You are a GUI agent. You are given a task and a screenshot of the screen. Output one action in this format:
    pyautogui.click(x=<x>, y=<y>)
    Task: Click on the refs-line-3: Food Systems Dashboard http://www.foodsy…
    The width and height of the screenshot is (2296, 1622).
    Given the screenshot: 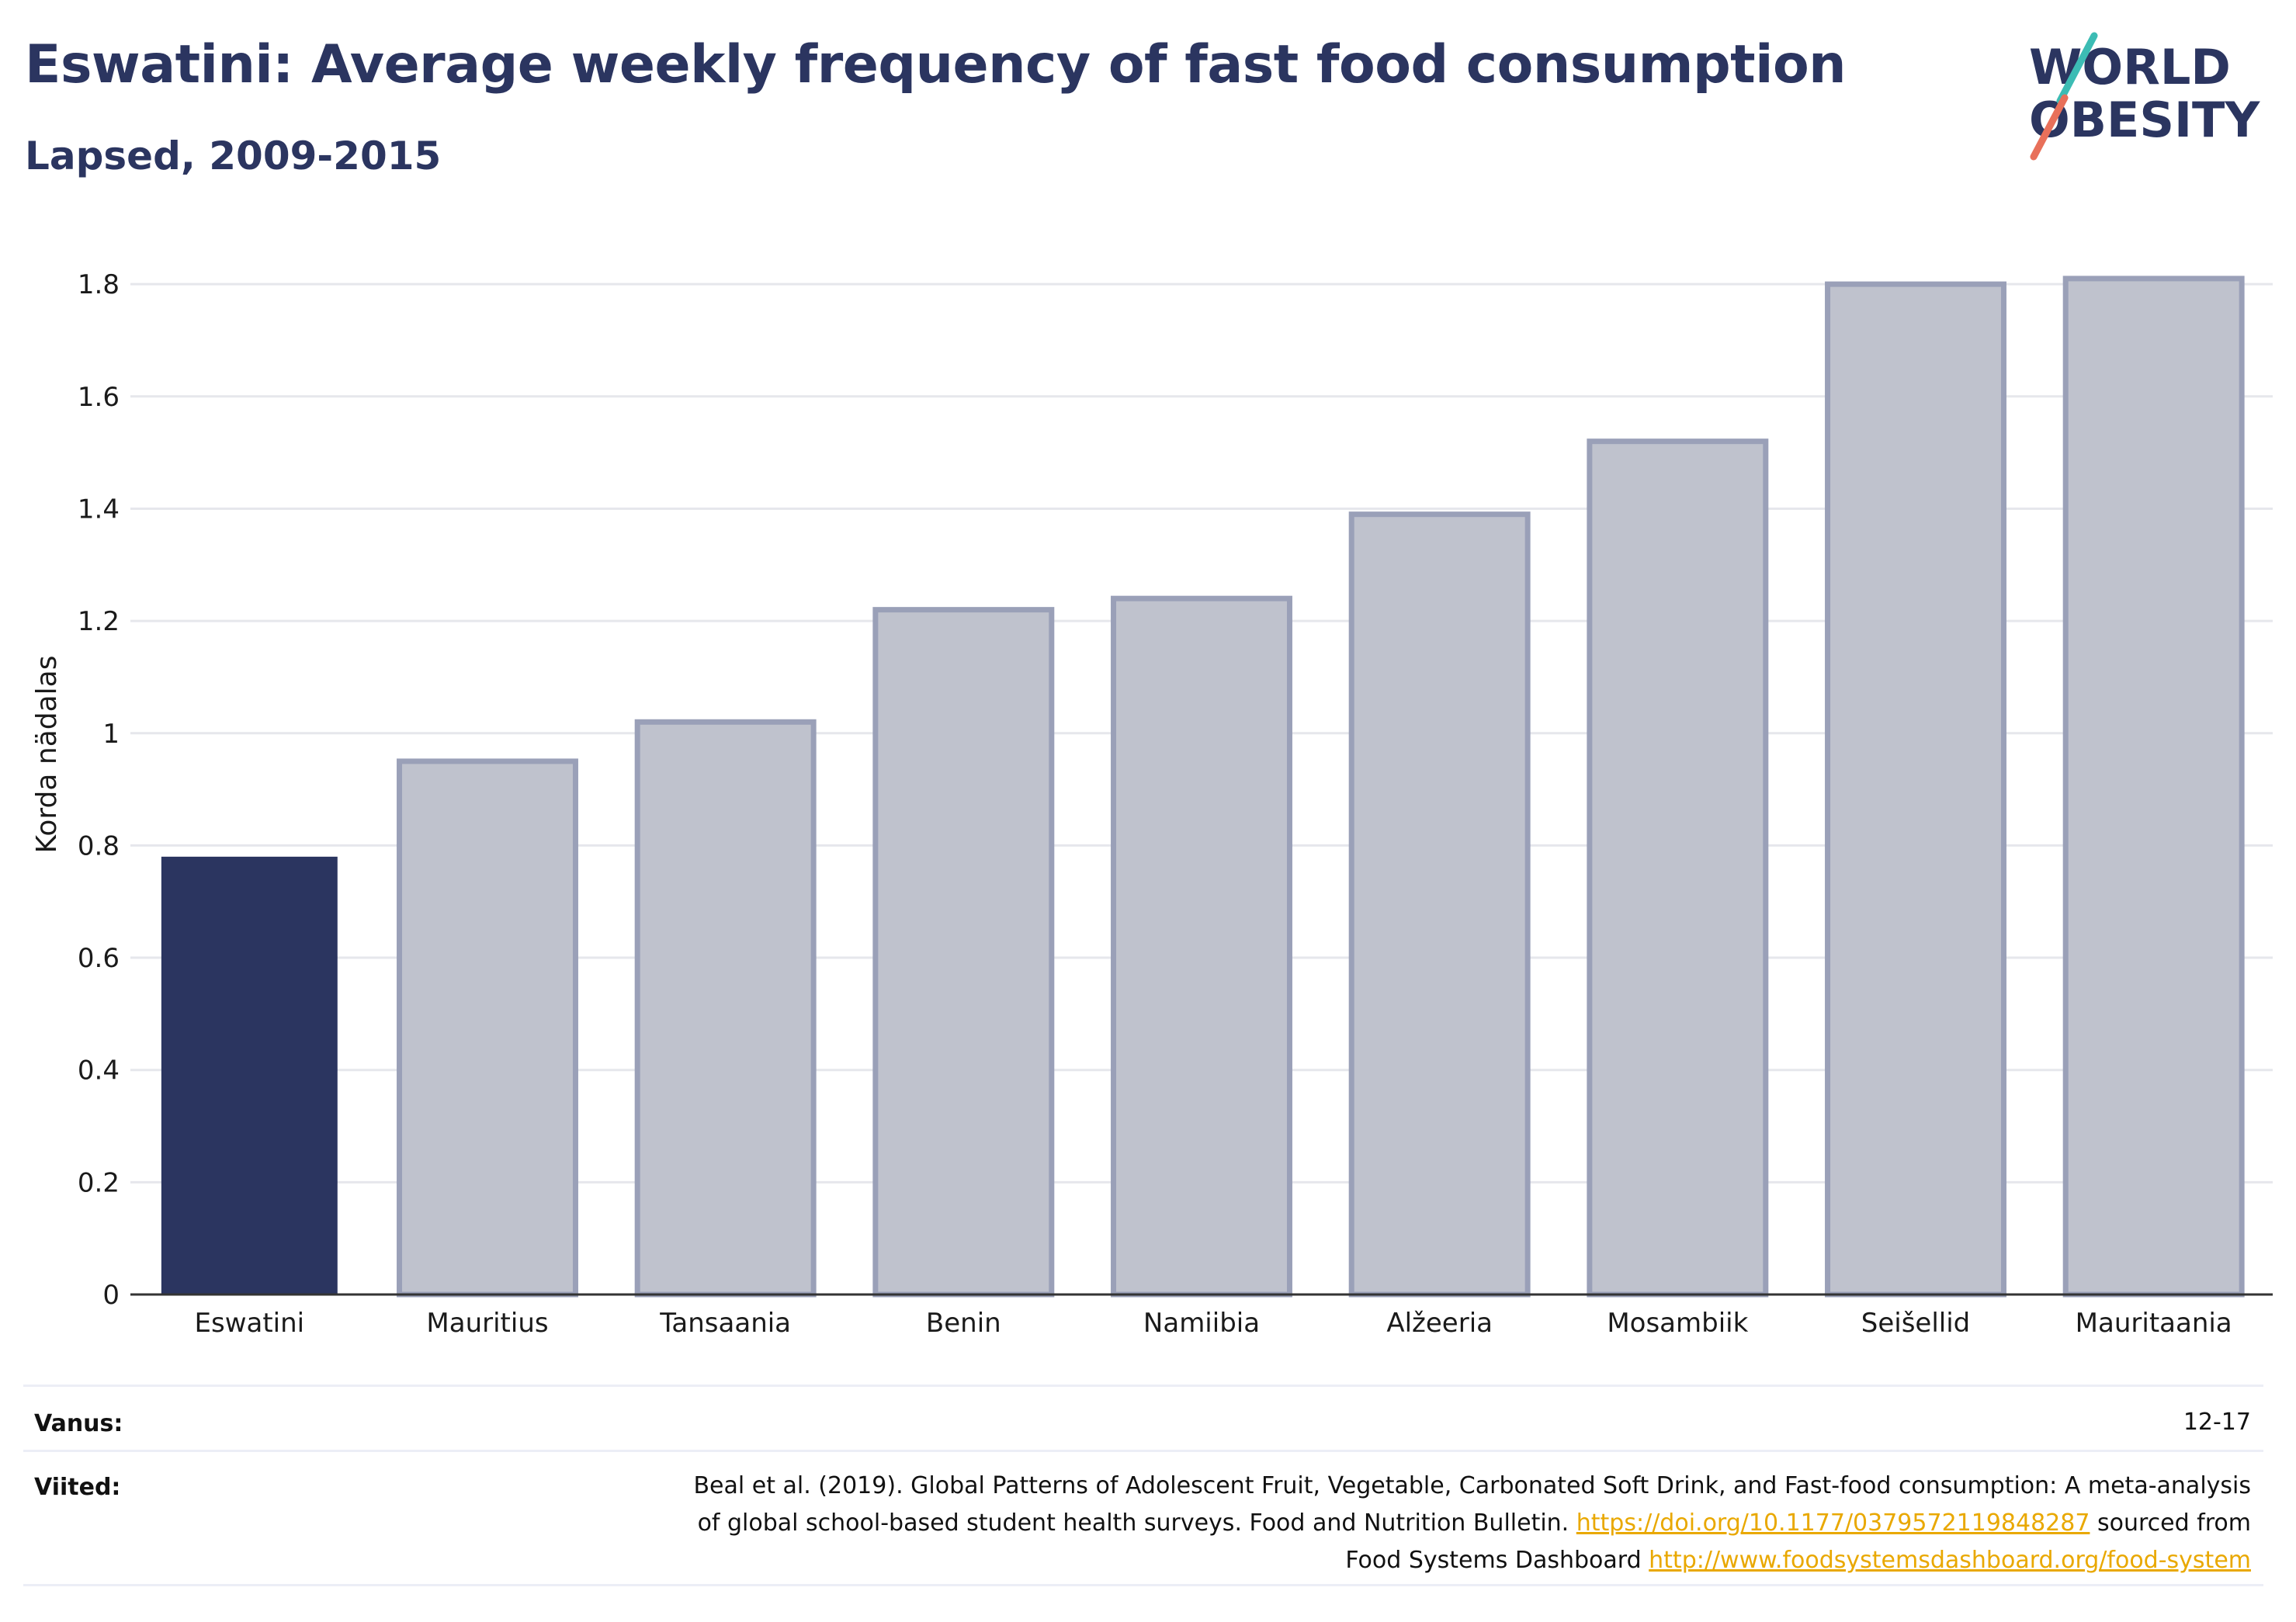 What is the action you would take?
    pyautogui.click(x=1472, y=1560)
    